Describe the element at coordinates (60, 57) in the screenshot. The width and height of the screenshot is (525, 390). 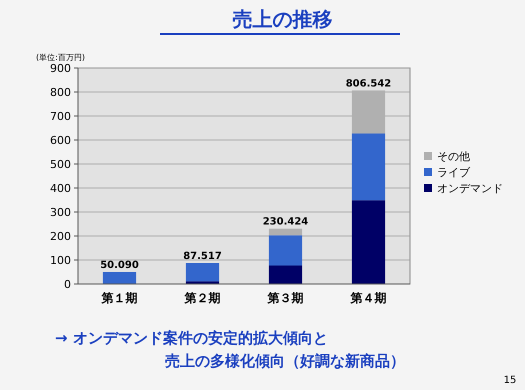
I see `y-axis-title: (単位:百万円)` at that location.